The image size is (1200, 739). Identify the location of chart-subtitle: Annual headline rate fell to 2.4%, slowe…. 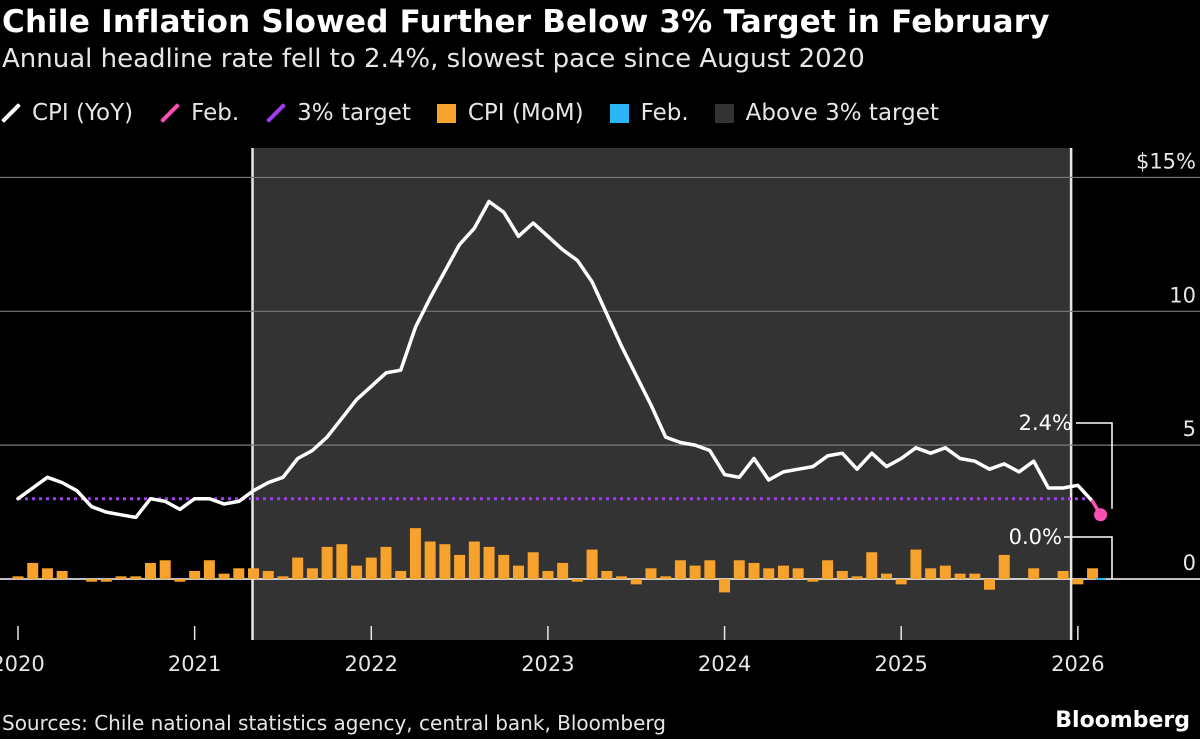
(433, 59).